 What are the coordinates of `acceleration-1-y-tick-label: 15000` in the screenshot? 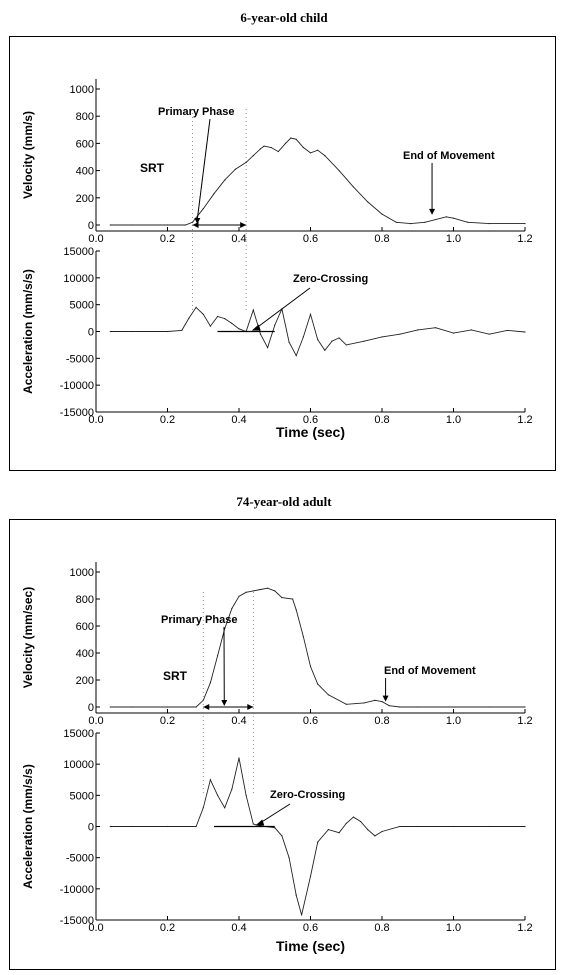 It's located at (78, 734).